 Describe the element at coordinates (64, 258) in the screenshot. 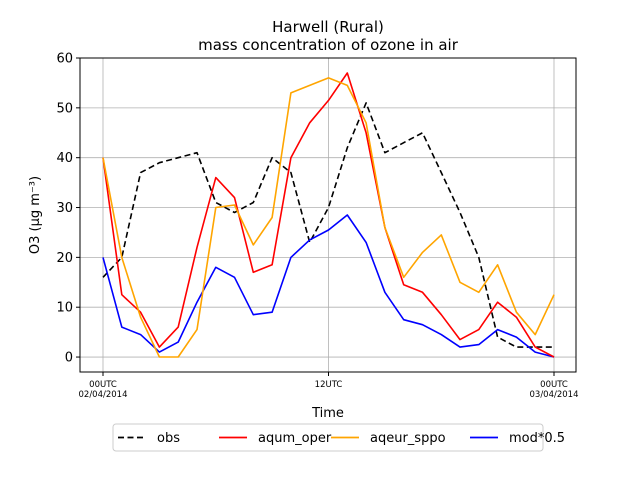

I see `y-tick-label: 20` at that location.